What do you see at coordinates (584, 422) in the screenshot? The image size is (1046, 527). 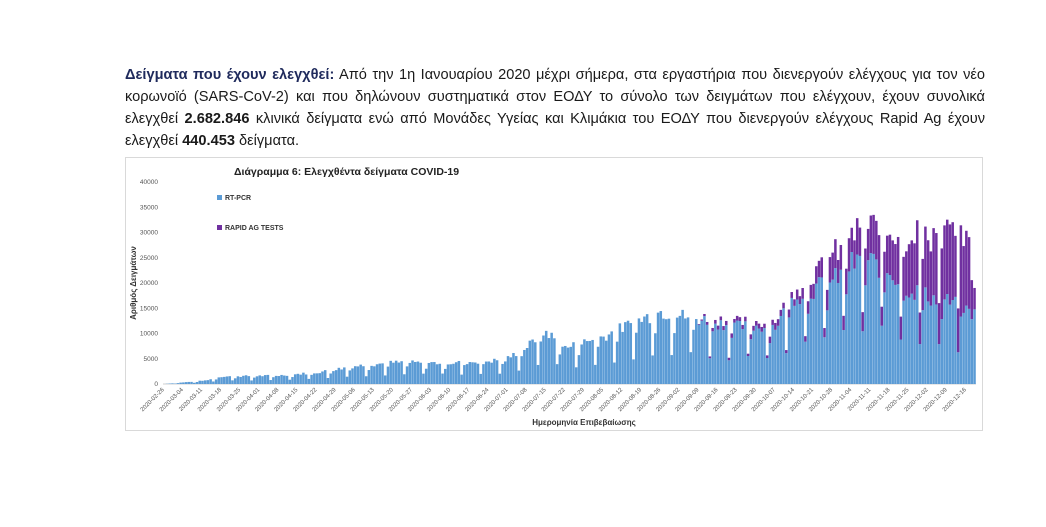 I see `x-axis-label: Ημερομηνία Επιβεβαίωσης` at bounding box center [584, 422].